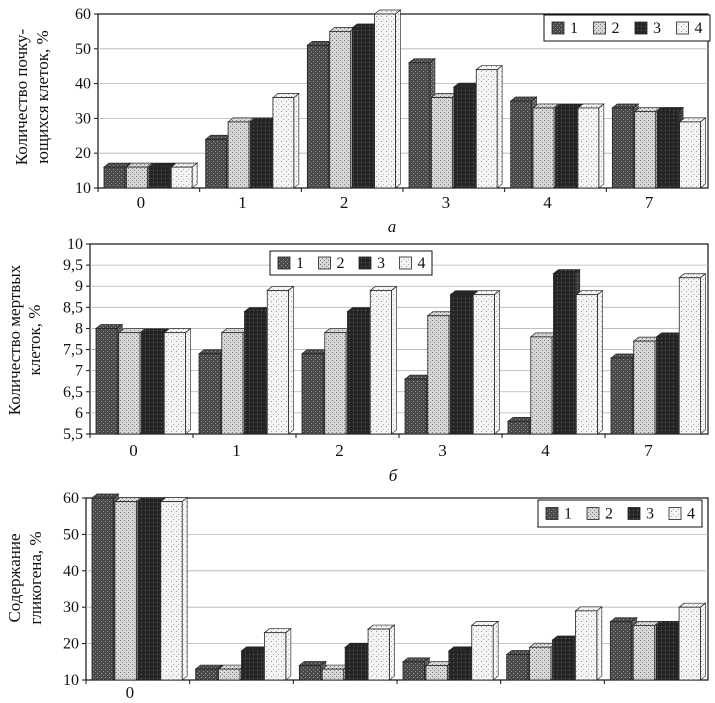 The image size is (715, 703). What do you see at coordinates (73, 434) in the screenshot?
I see `y-tick-label: 5,5` at bounding box center [73, 434].